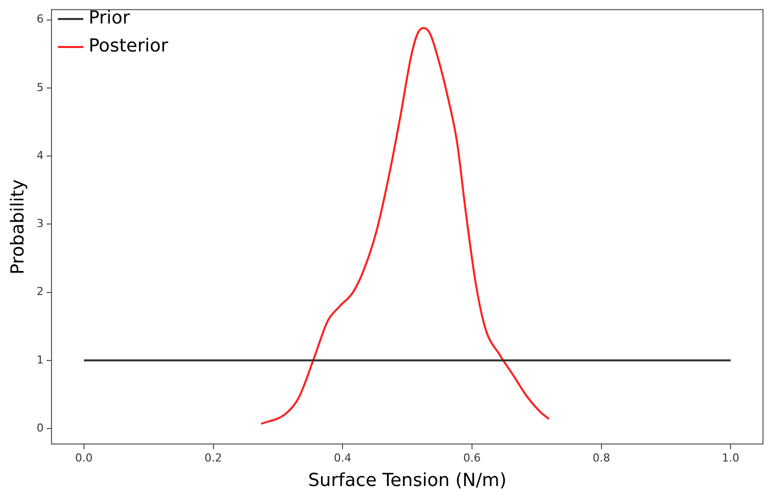  Describe the element at coordinates (731, 458) in the screenshot. I see `x-tick-label: 1.0` at that location.